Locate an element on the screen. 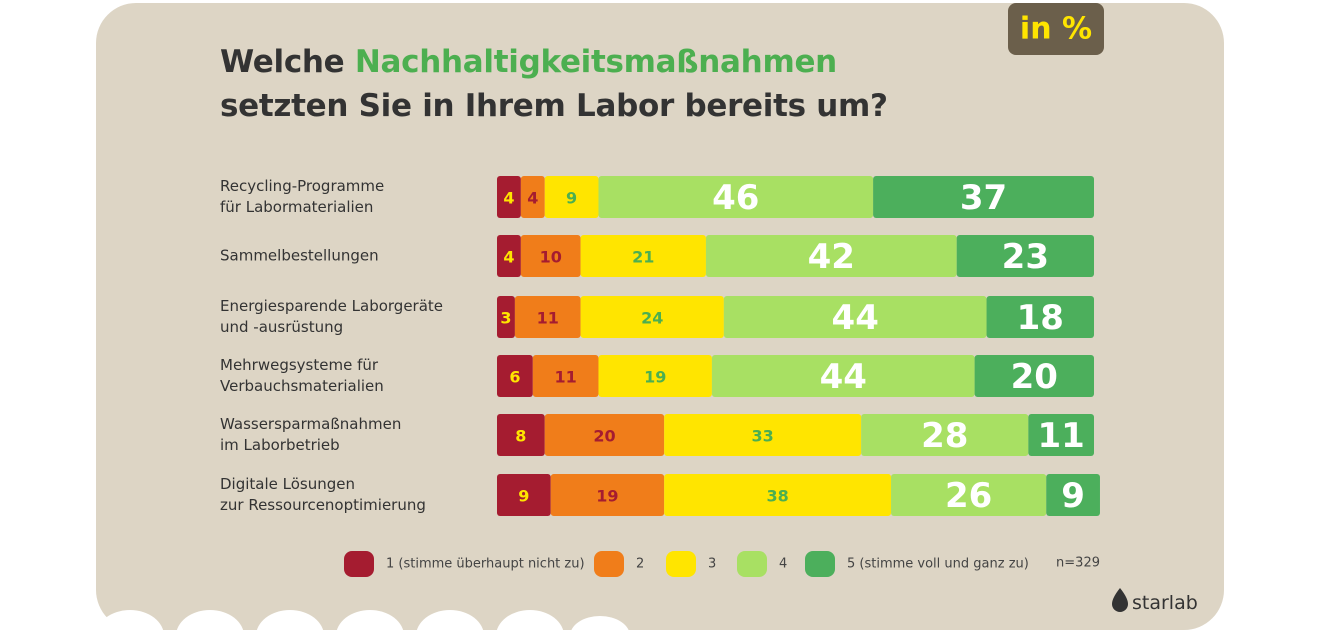 Image resolution: width=1320 pixels, height=636 pixels. value-label: 8 is located at coordinates (520, 436).